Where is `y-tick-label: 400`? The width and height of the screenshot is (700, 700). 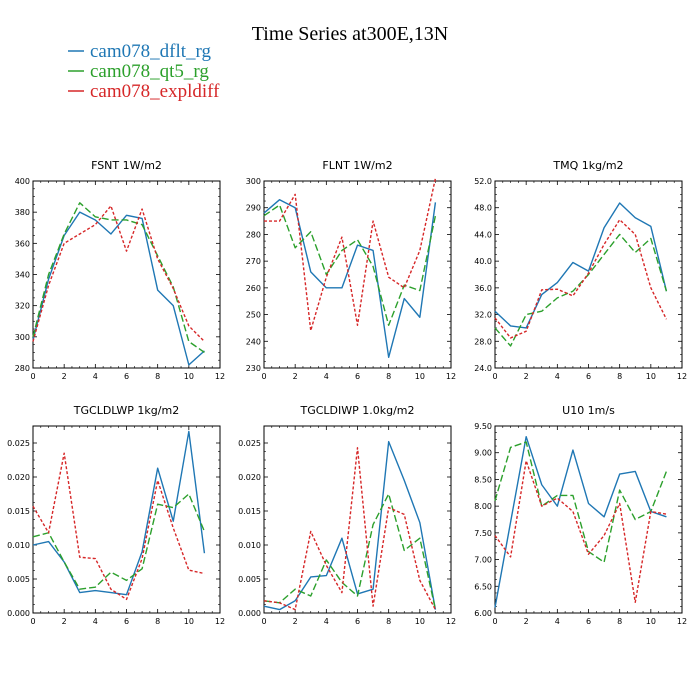
y-tick-label: 400 is located at coordinates (22, 181).